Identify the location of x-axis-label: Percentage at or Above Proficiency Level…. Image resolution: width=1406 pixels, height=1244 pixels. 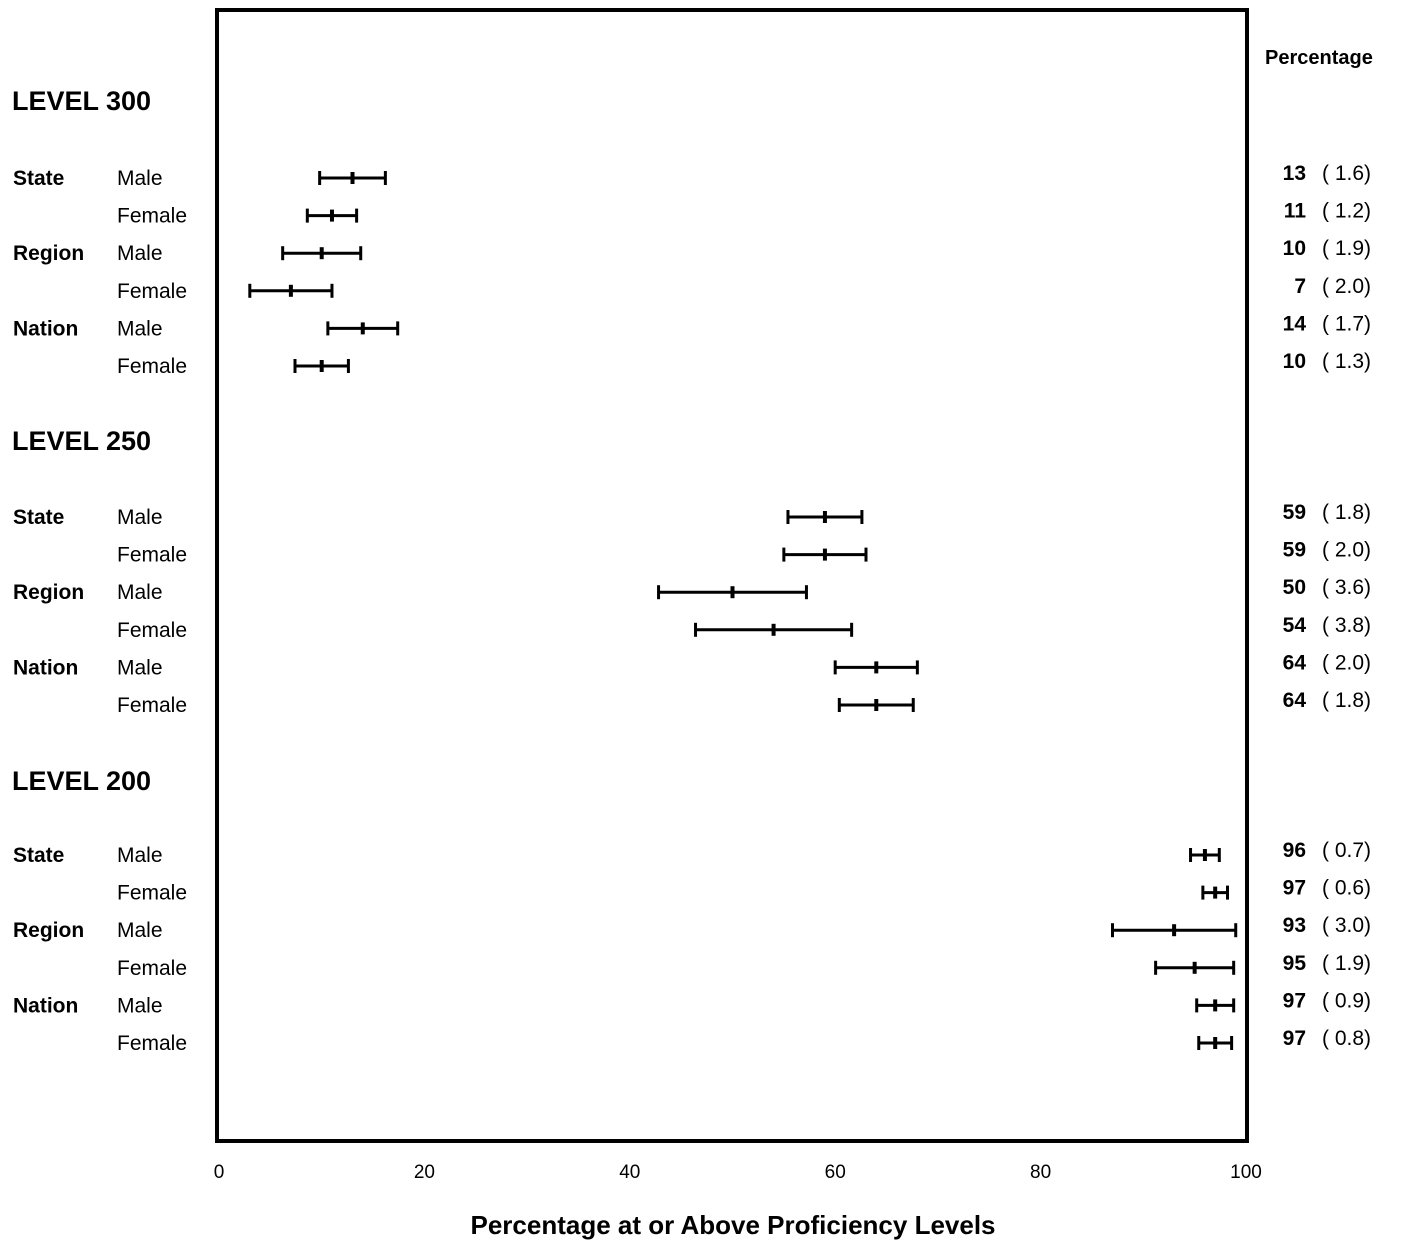
(732, 1225).